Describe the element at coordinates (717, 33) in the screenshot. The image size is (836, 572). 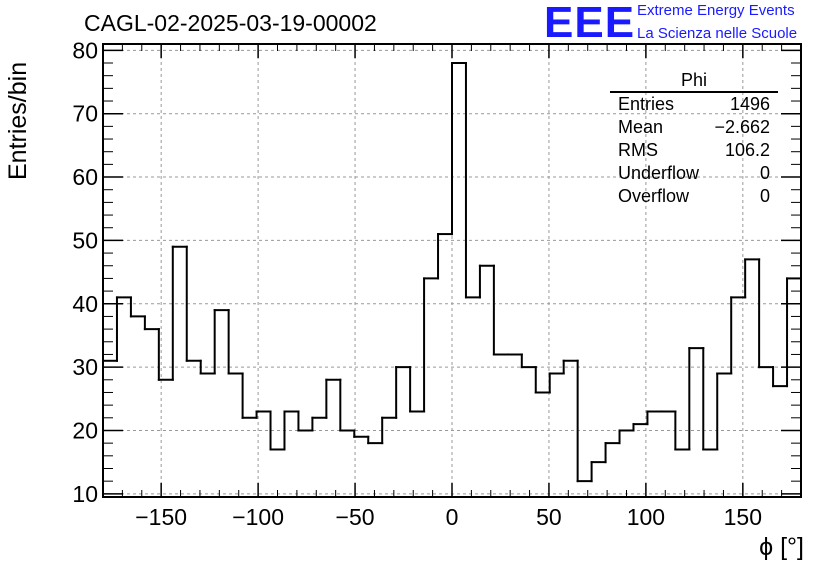
I see `logo-line-2: La Scienza nelle Scuole` at that location.